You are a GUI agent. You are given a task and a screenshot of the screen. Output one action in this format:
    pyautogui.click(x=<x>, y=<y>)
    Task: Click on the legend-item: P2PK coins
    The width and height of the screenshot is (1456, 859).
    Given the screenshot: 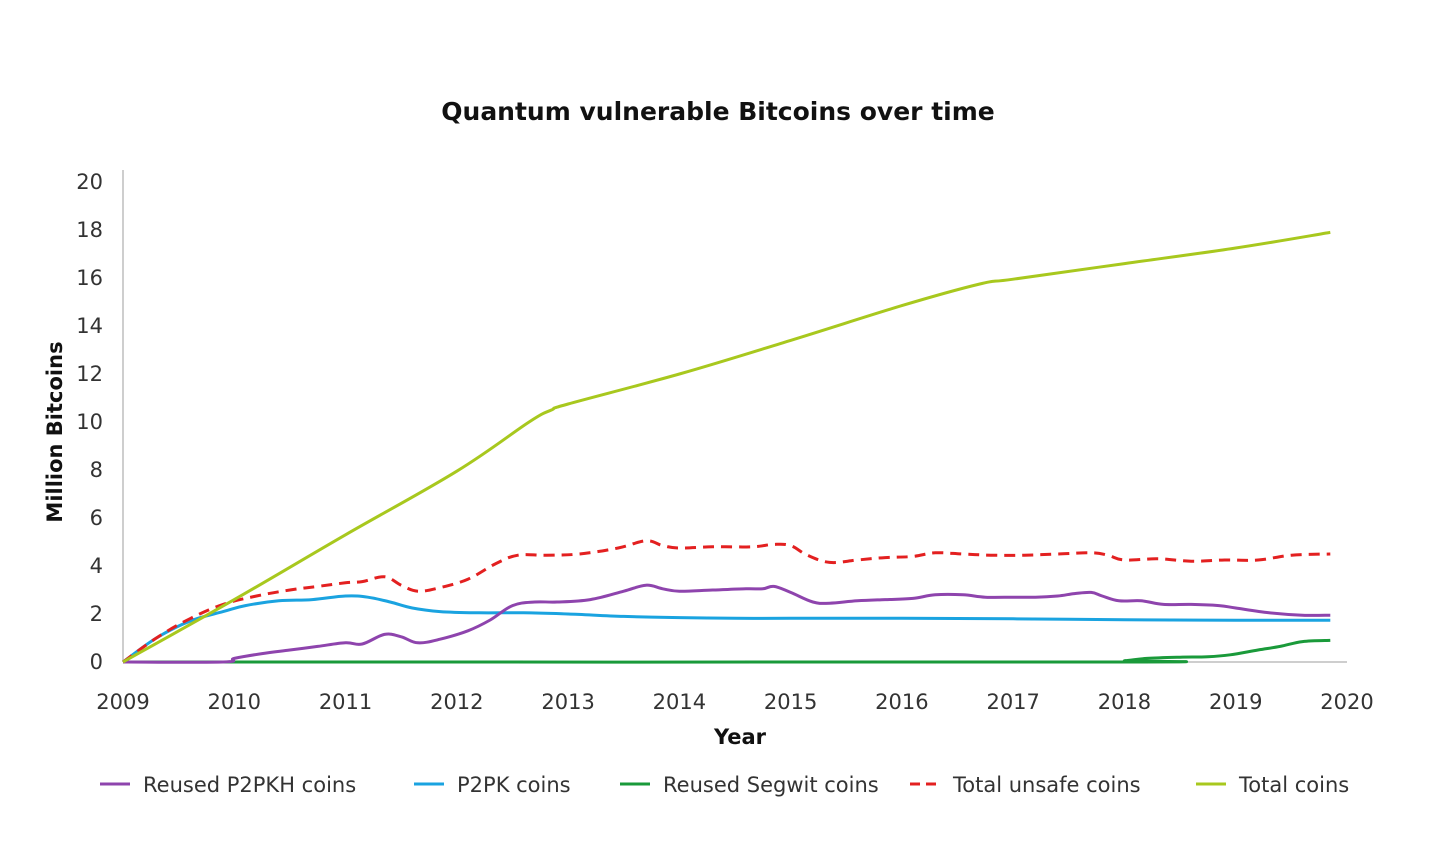 What is the action you would take?
    pyautogui.click(x=492, y=785)
    